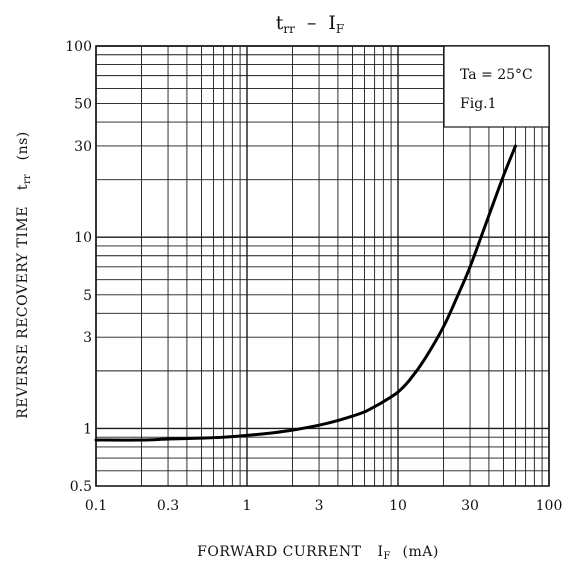  I want to click on title-trr-symbol: t, so click(280, 23).